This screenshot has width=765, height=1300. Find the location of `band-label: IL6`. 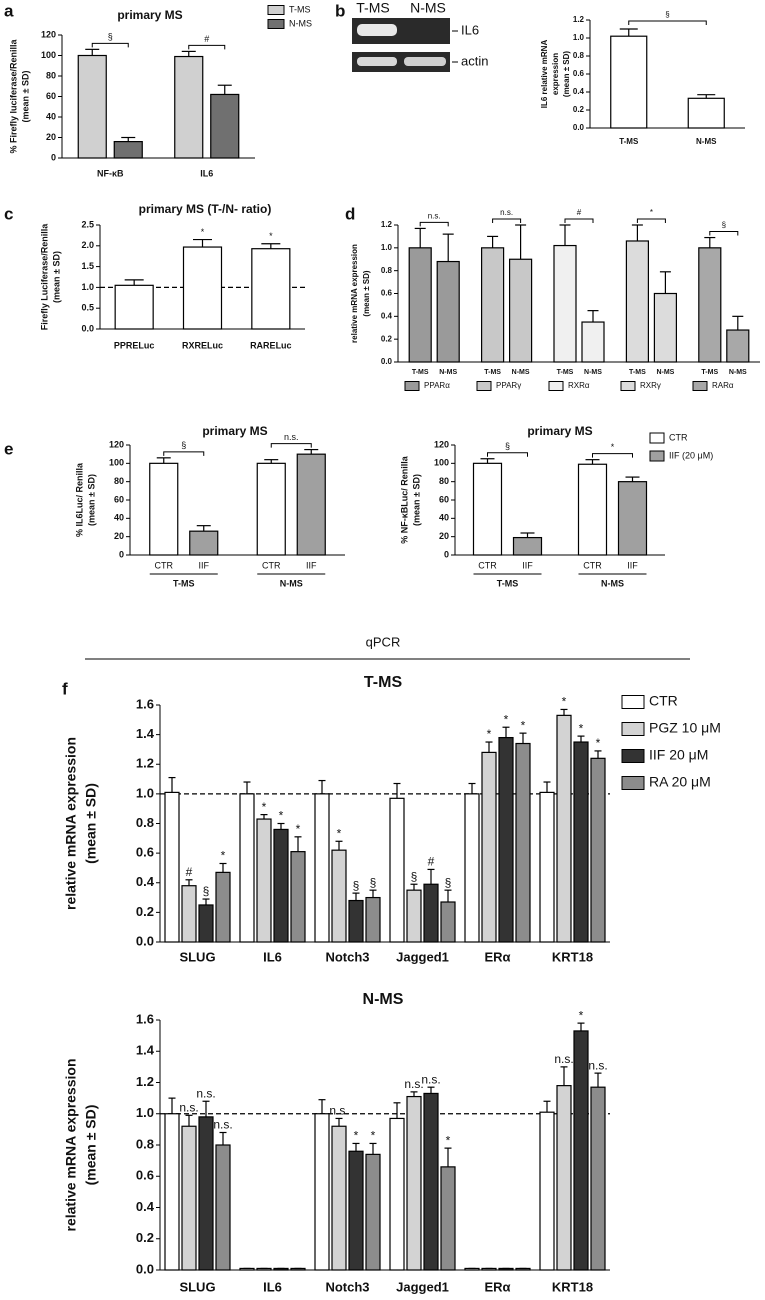

band-label: IL6 is located at coordinates (470, 29).